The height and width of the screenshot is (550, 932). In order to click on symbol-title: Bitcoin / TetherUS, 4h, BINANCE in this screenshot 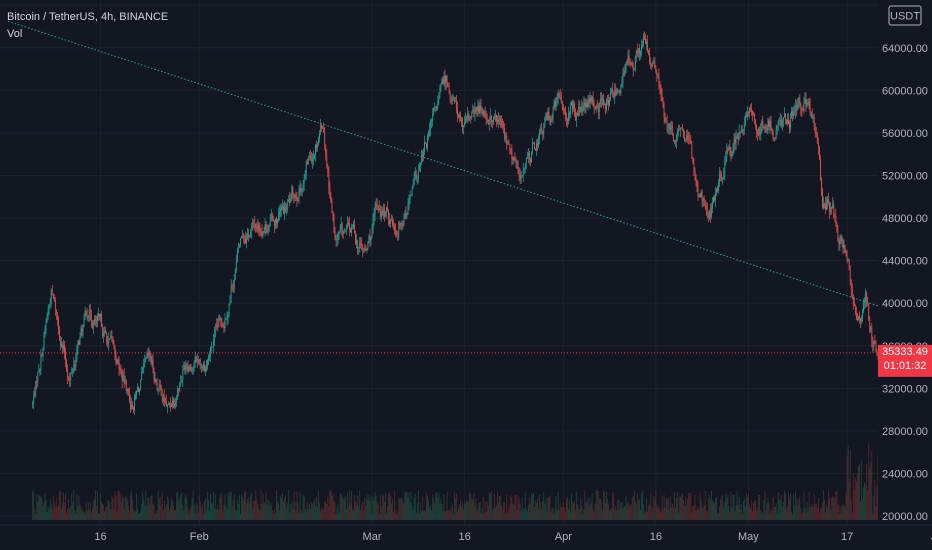, I will do `click(87, 17)`.